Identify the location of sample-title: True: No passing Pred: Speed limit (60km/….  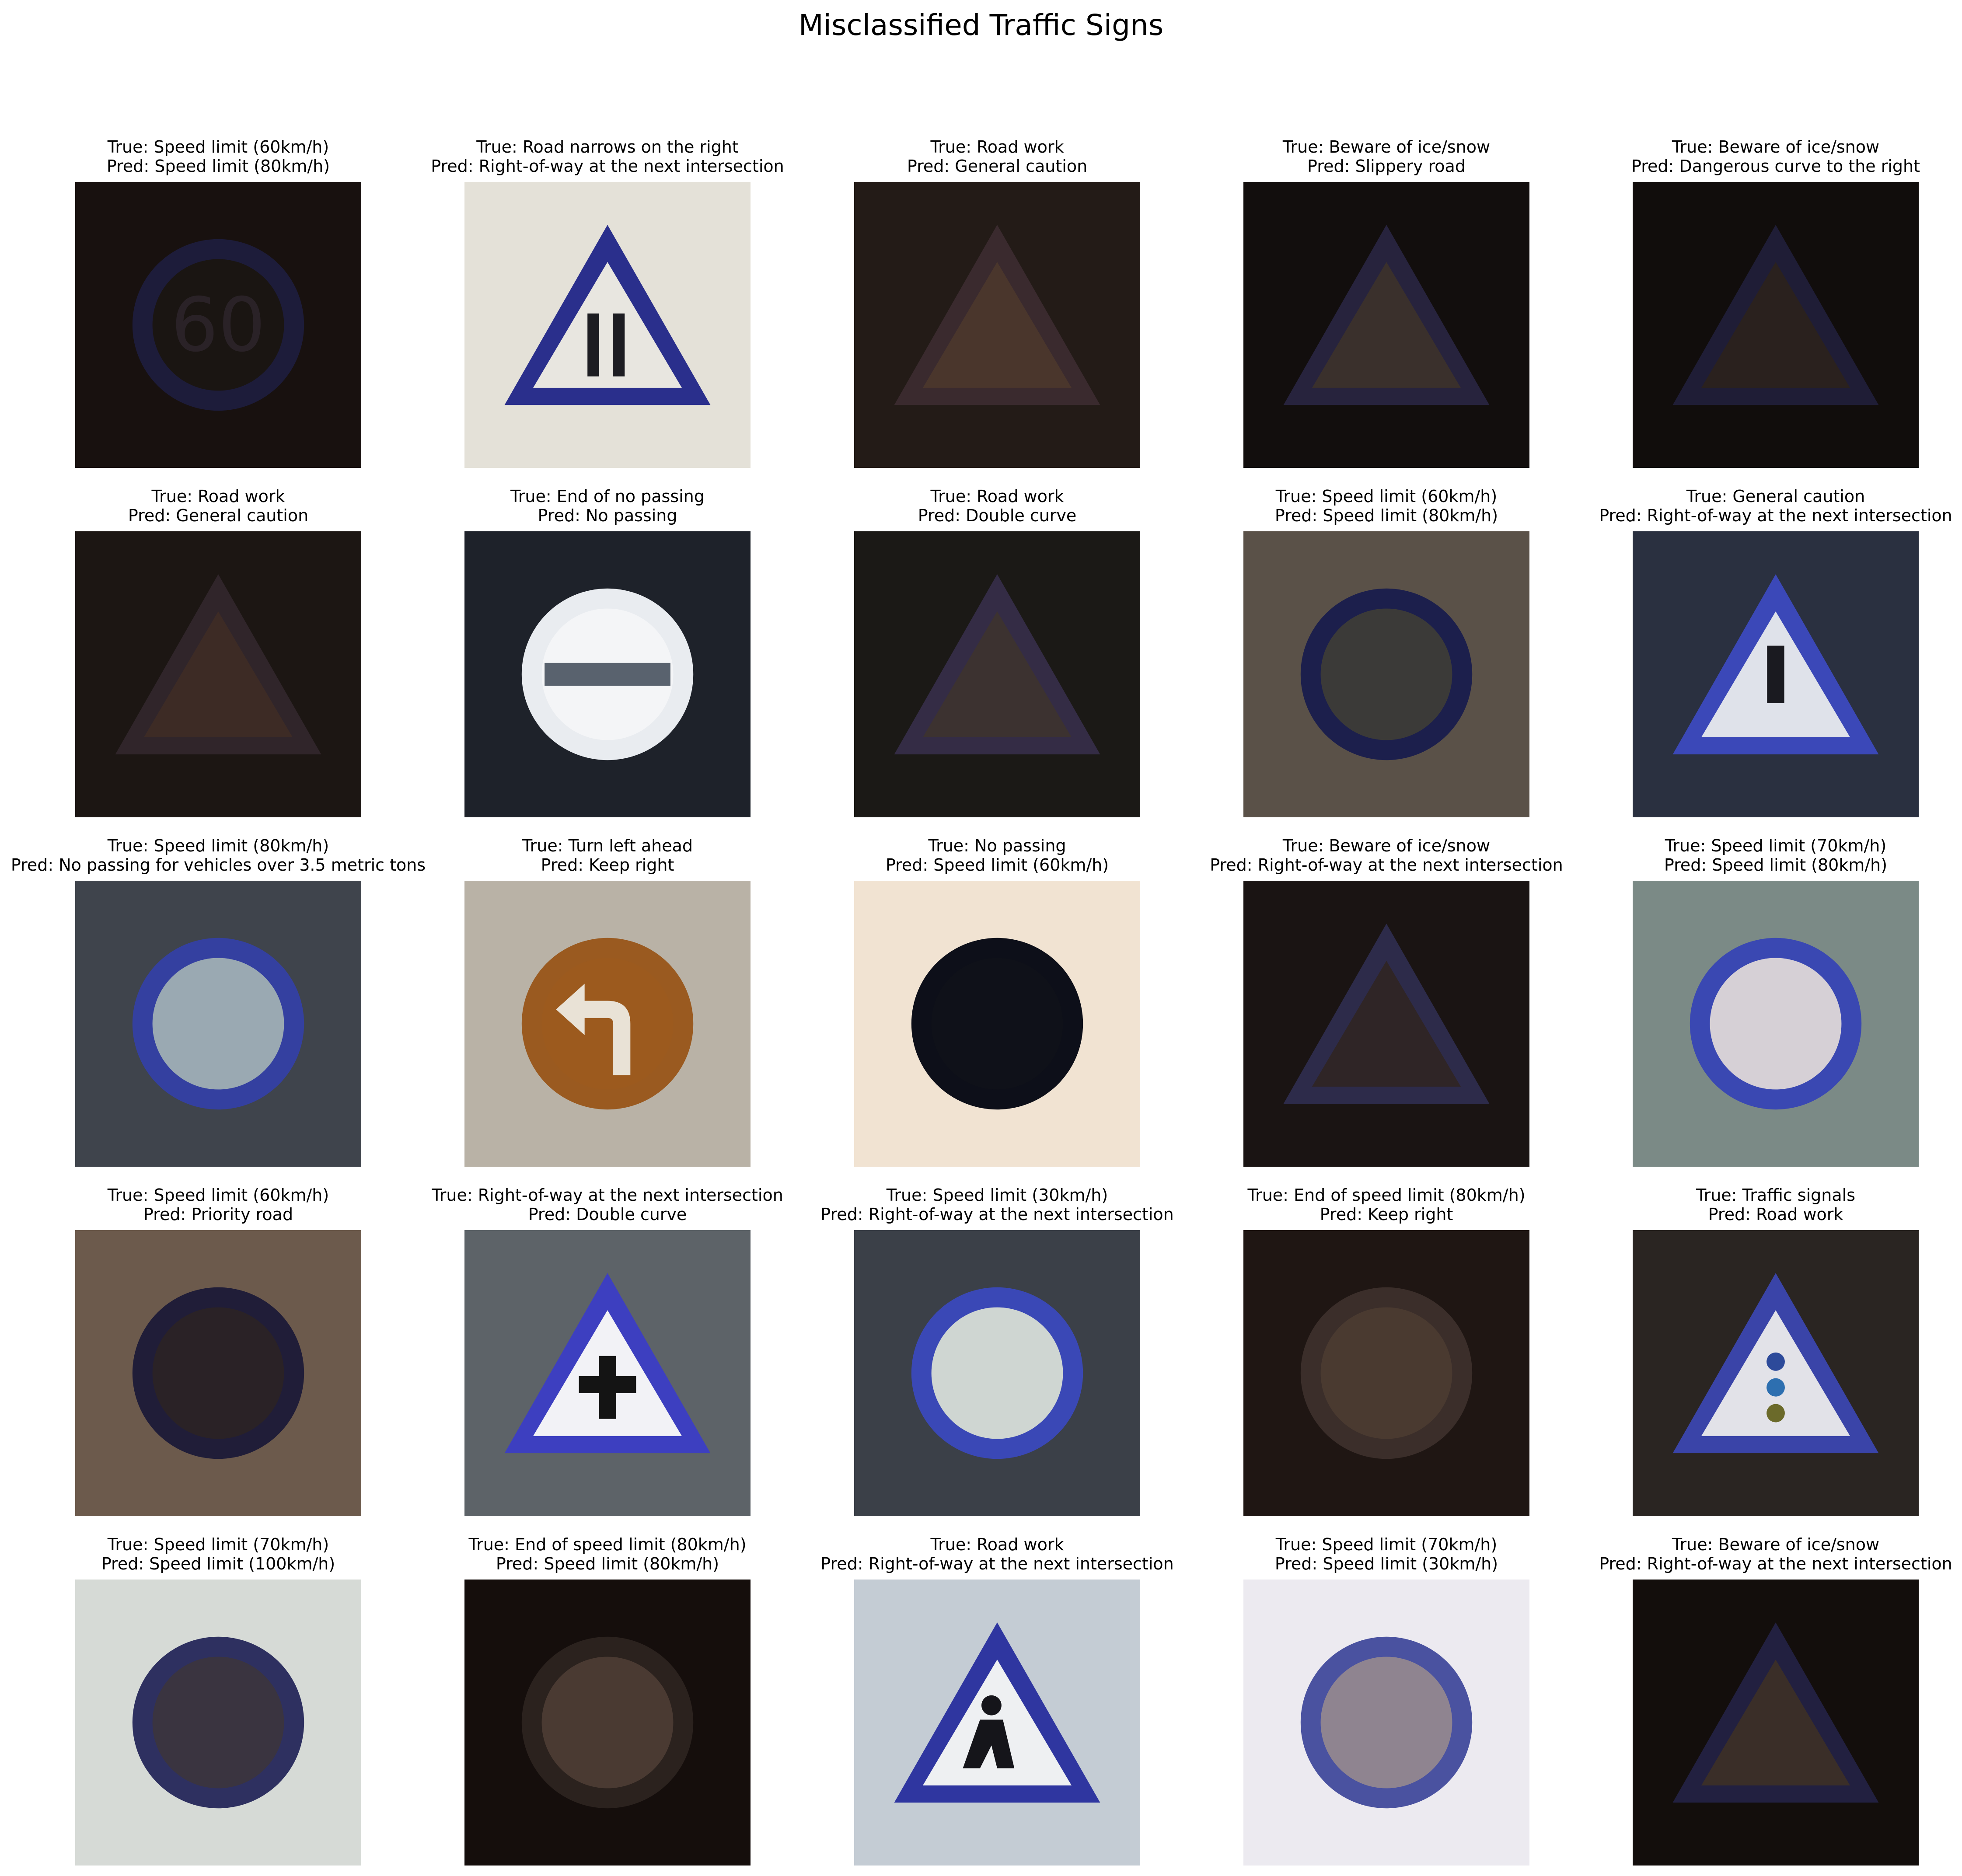
(997, 855).